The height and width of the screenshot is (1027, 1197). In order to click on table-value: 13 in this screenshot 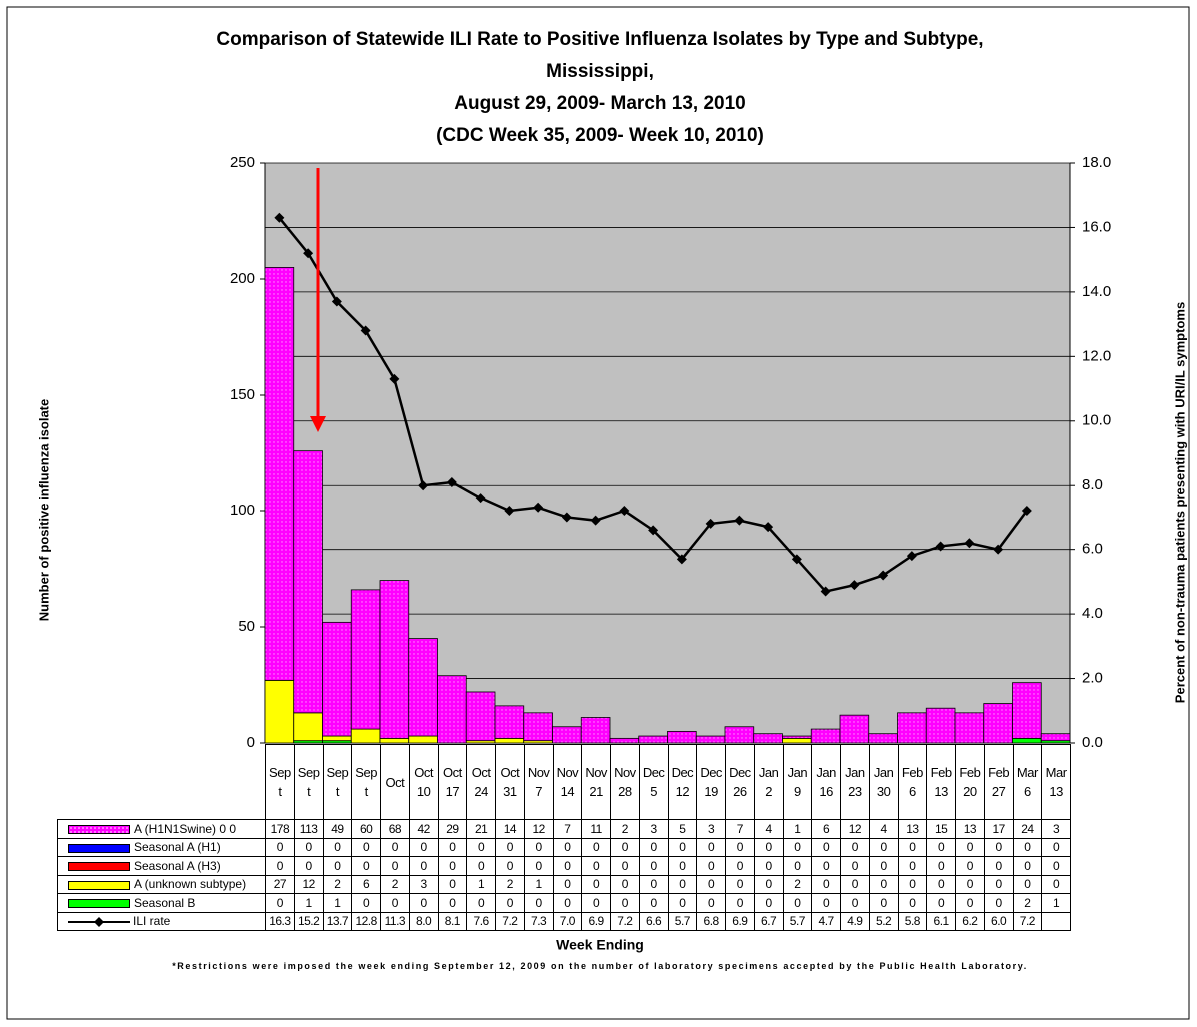, I will do `click(970, 829)`.